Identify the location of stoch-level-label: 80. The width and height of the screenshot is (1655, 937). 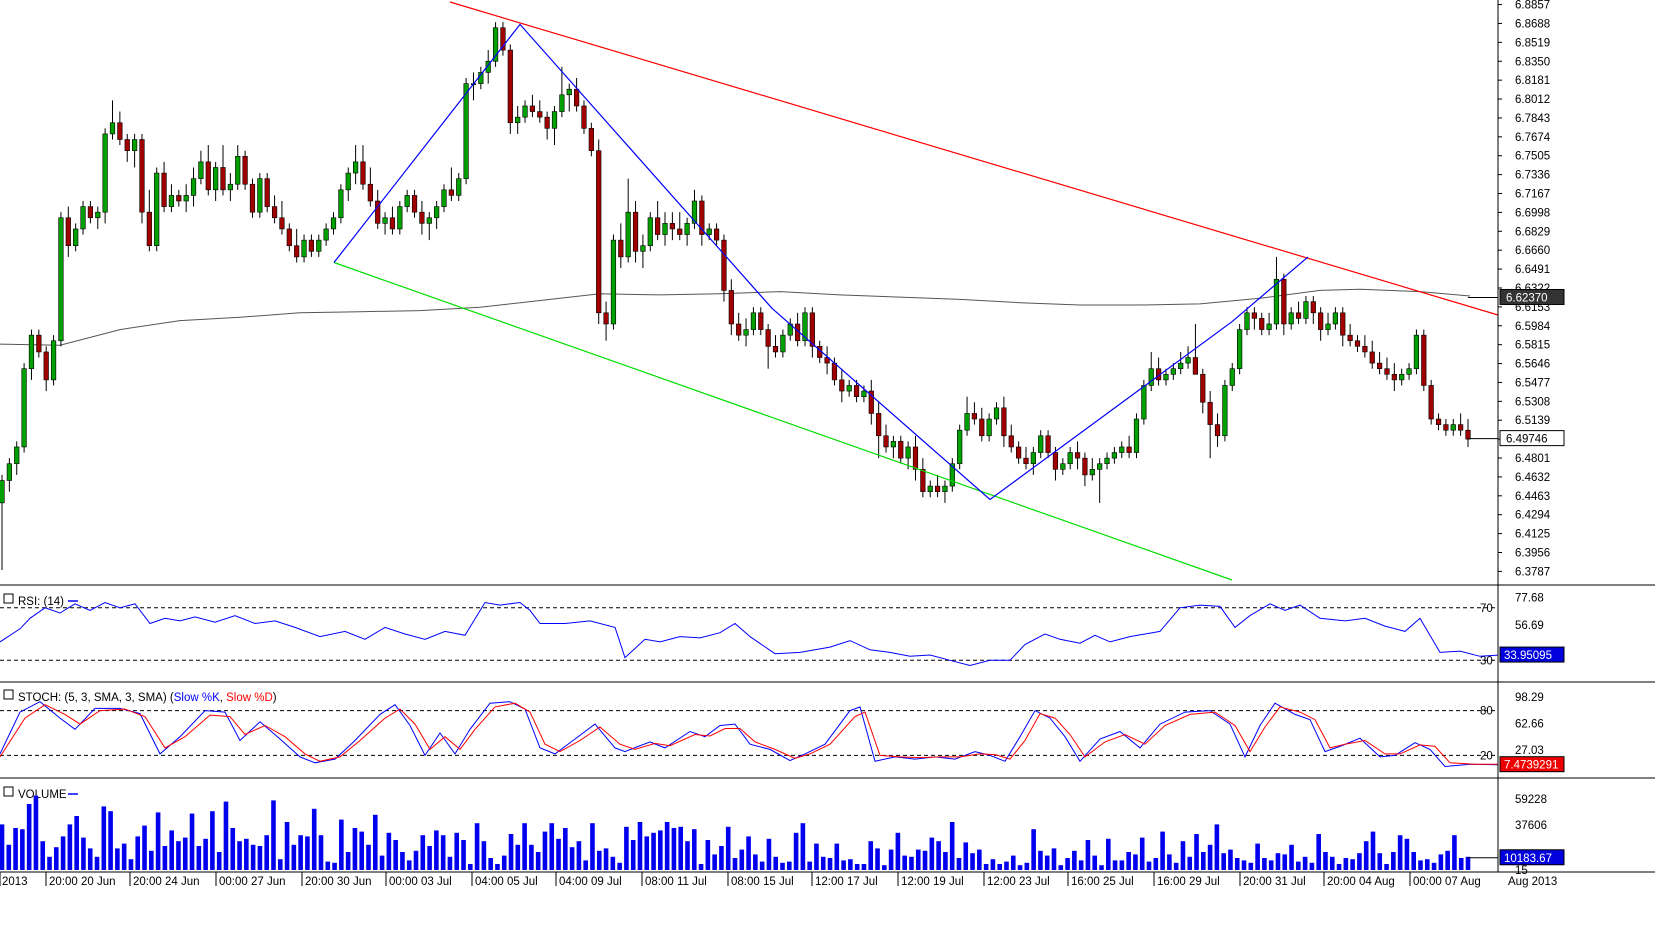
(1486, 712).